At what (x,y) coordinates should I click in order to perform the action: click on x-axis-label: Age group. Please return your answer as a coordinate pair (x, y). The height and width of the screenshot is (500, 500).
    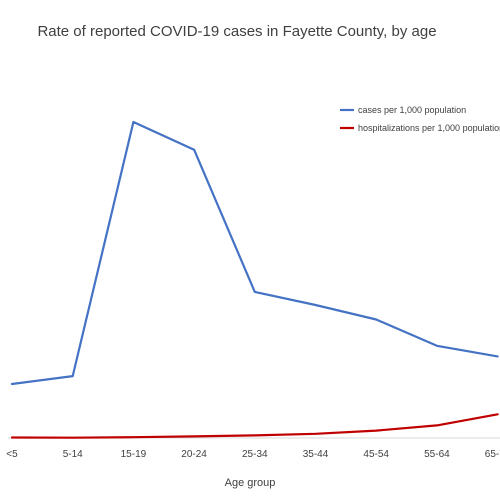
    Looking at the image, I should click on (250, 483).